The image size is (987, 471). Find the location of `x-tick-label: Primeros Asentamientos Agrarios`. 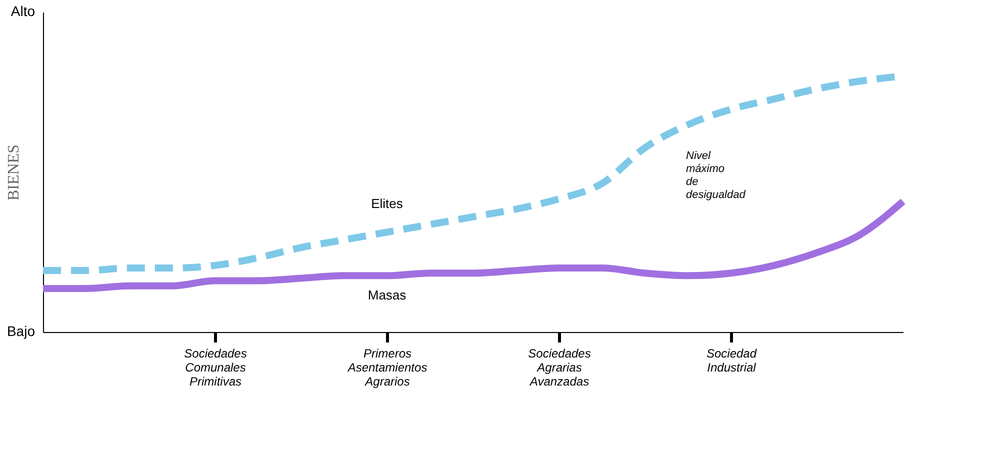

x-tick-label: Primeros Asentamientos Agrarios is located at coordinates (387, 367).